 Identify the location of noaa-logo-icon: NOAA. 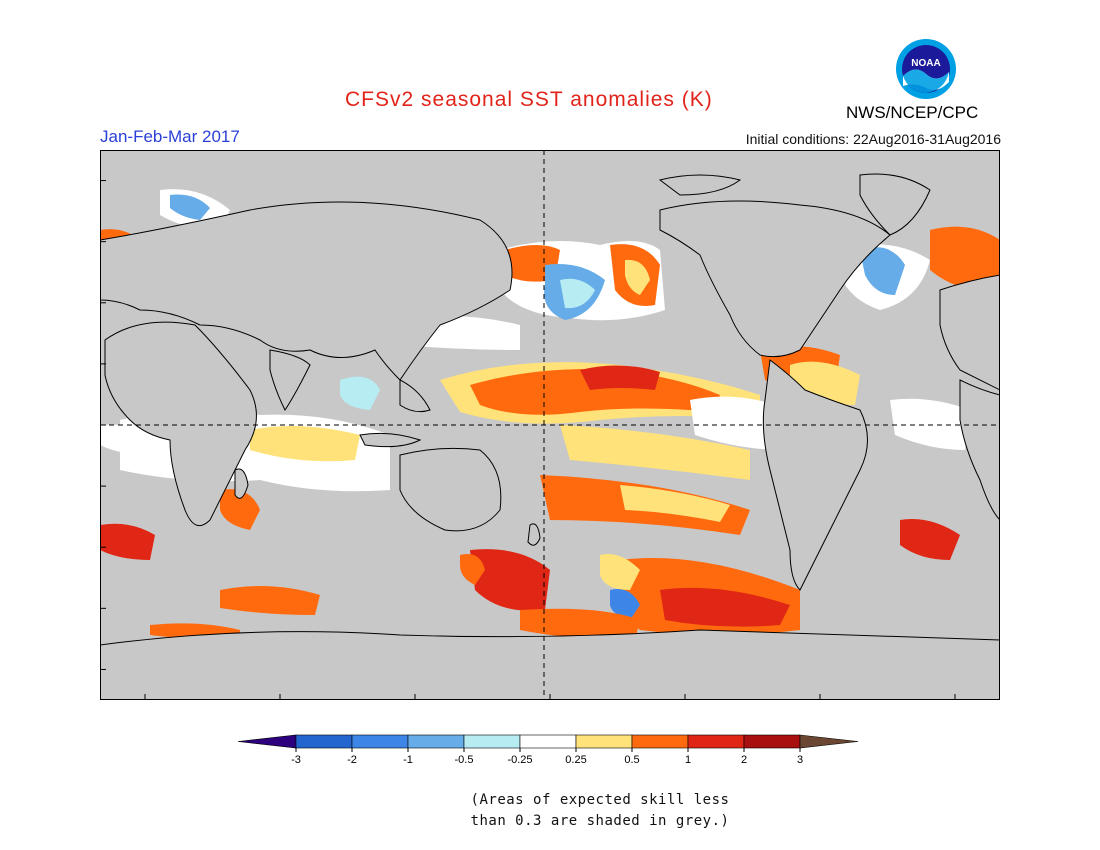
(926, 69).